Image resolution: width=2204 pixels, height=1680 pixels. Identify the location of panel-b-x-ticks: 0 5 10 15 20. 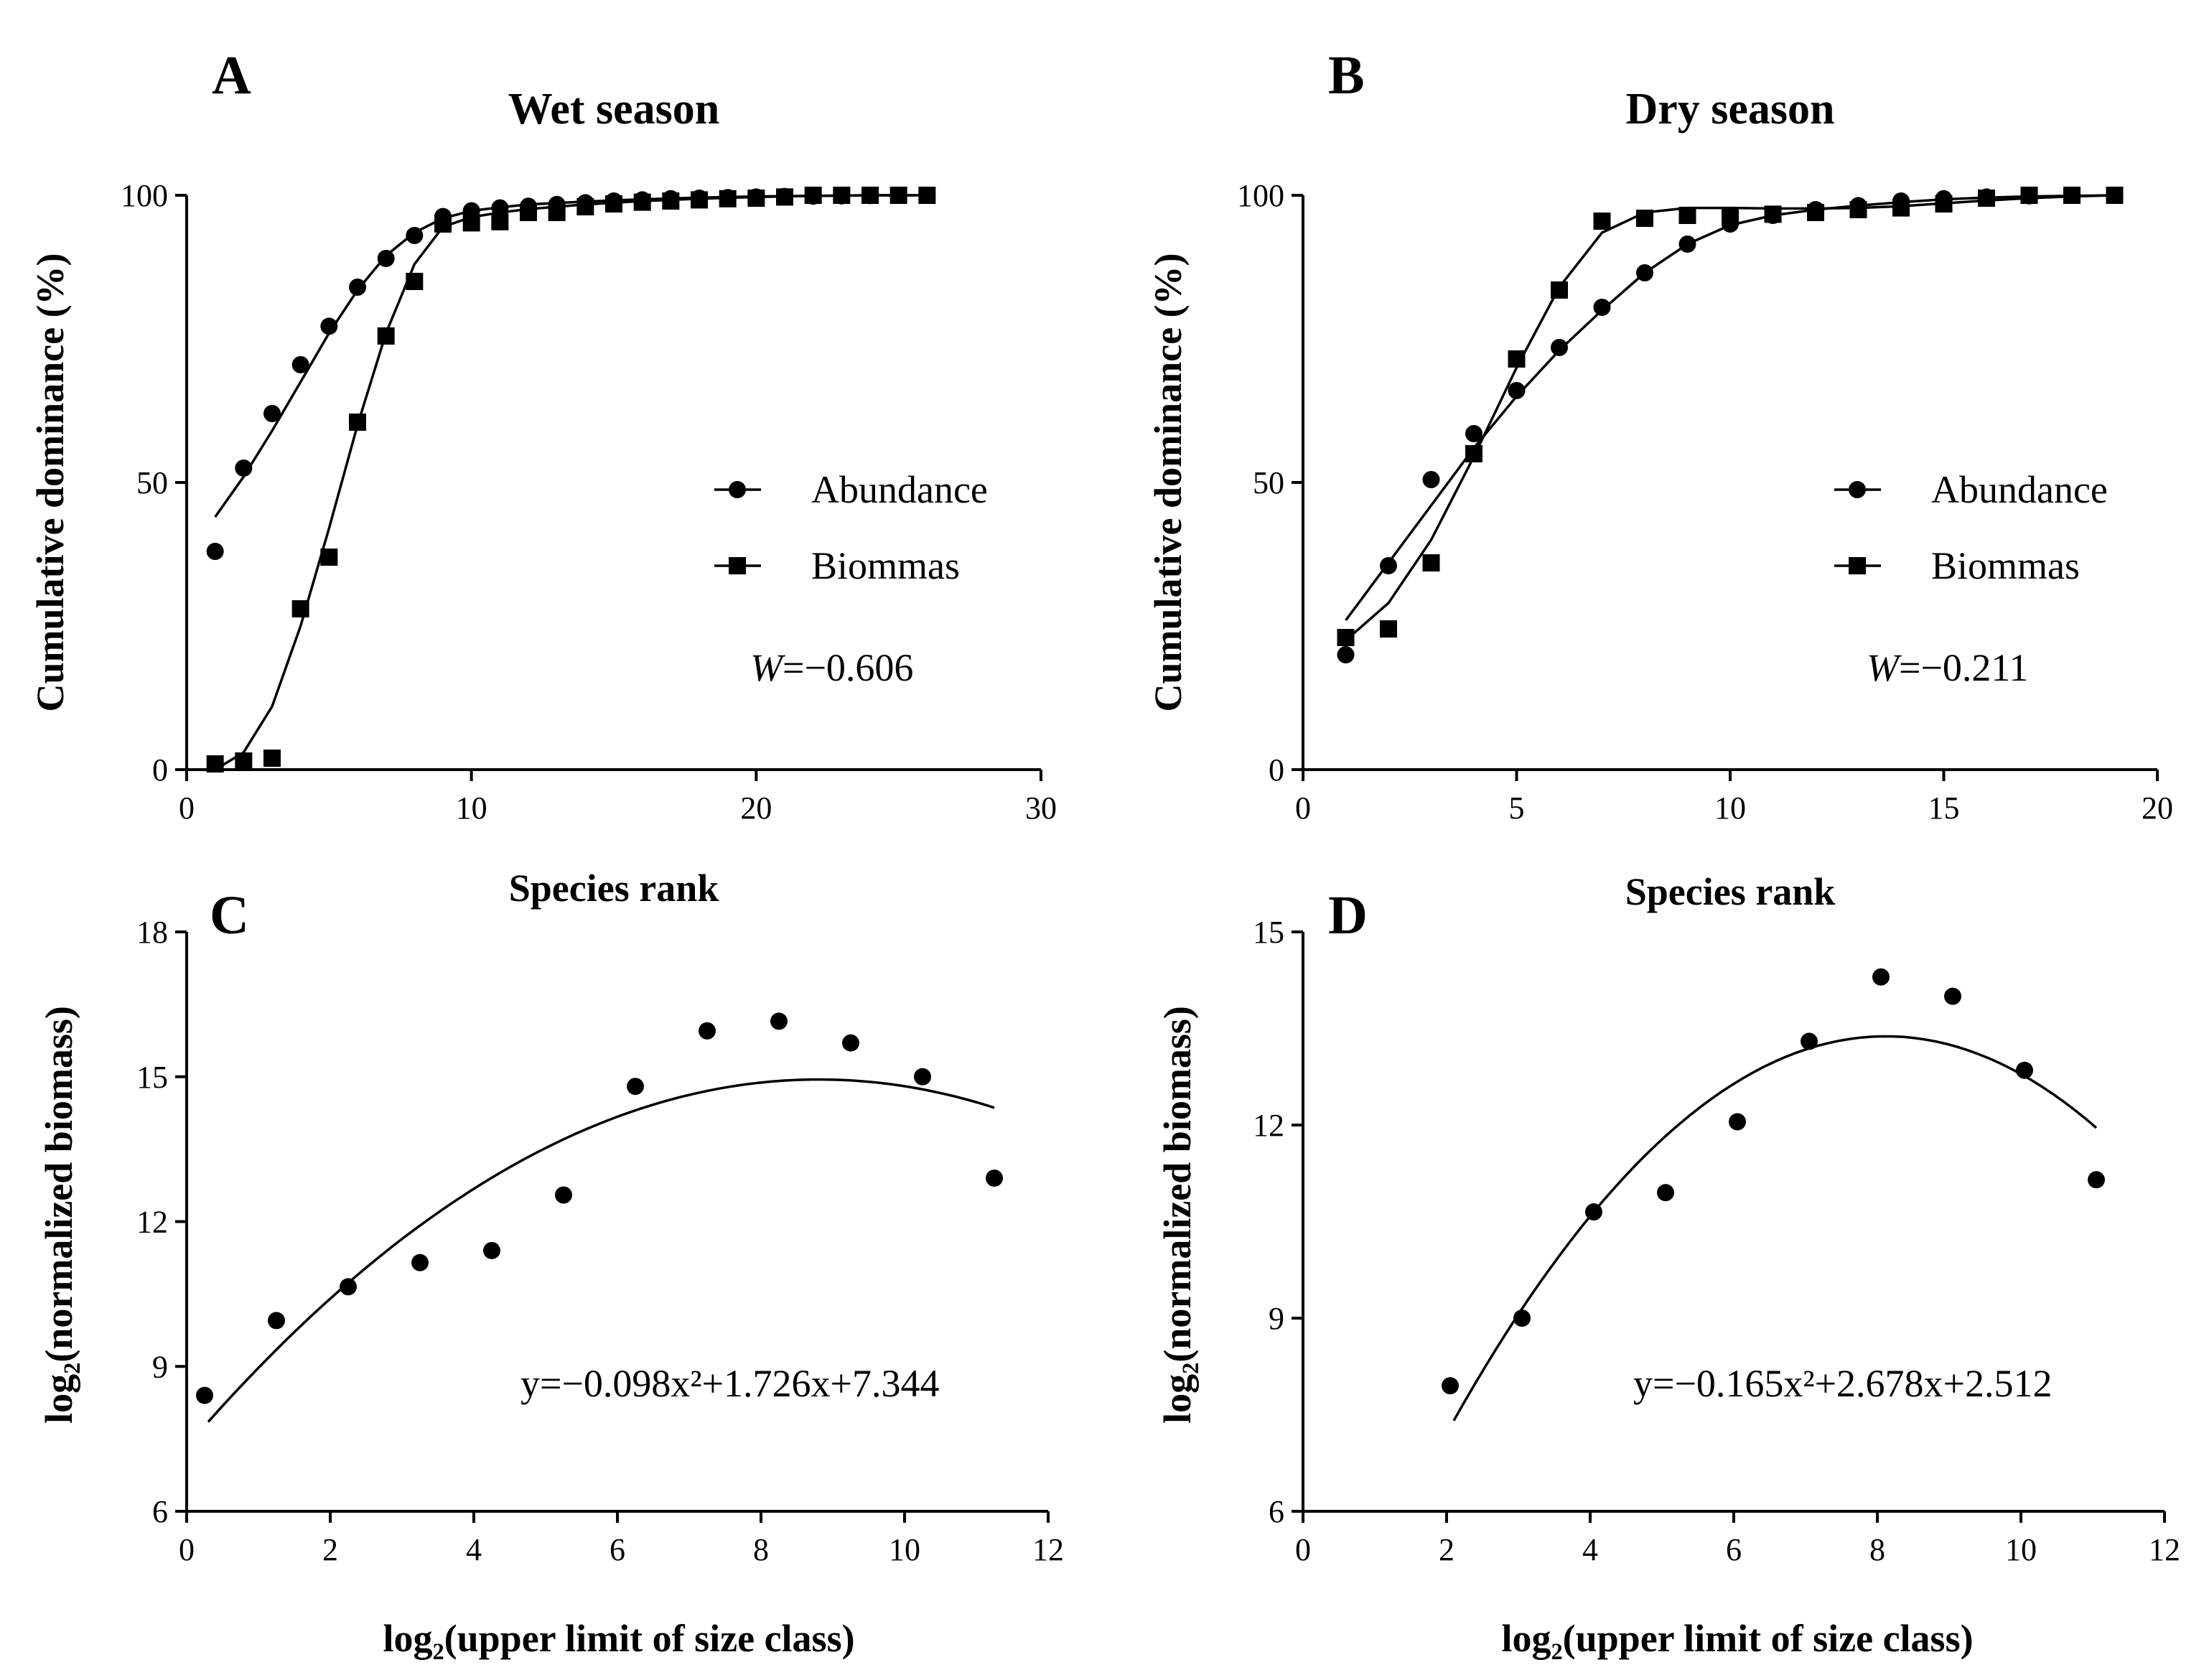
(1734, 798).